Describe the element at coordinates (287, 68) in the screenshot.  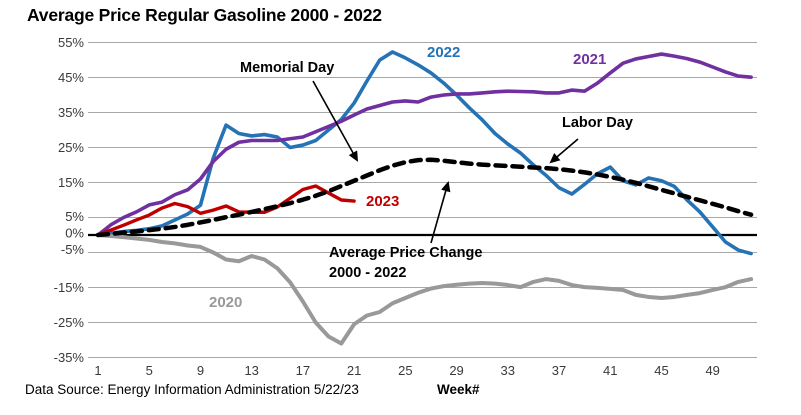
I see `annotation-memorial-day: Memorial Day` at that location.